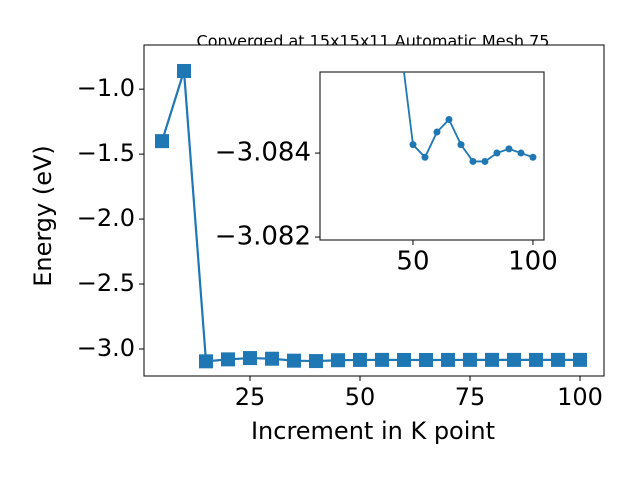 The width and height of the screenshot is (640, 480). I want to click on x-tick-label: 25, so click(250, 397).